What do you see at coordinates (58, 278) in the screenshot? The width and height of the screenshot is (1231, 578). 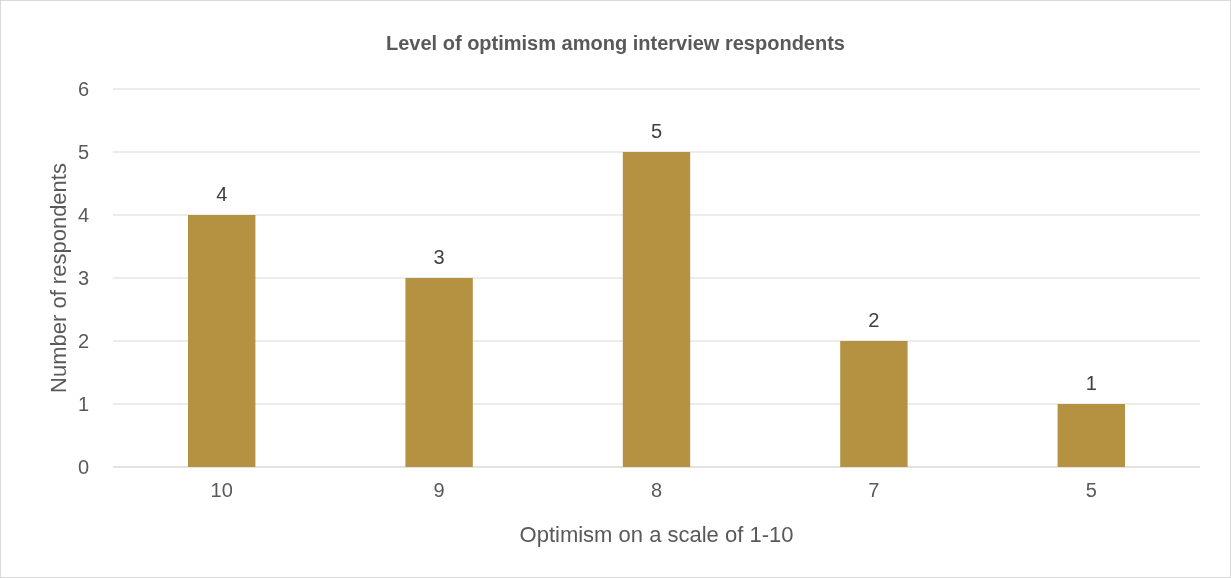 I see `y-axis-title: Number of respondents` at bounding box center [58, 278].